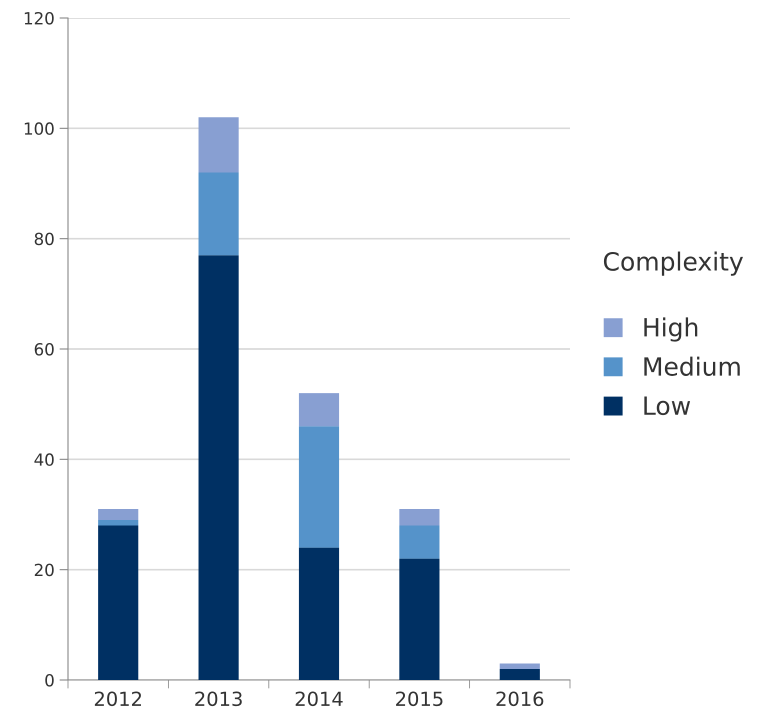 The height and width of the screenshot is (717, 777). I want to click on y-tick-label: 60, so click(44, 349).